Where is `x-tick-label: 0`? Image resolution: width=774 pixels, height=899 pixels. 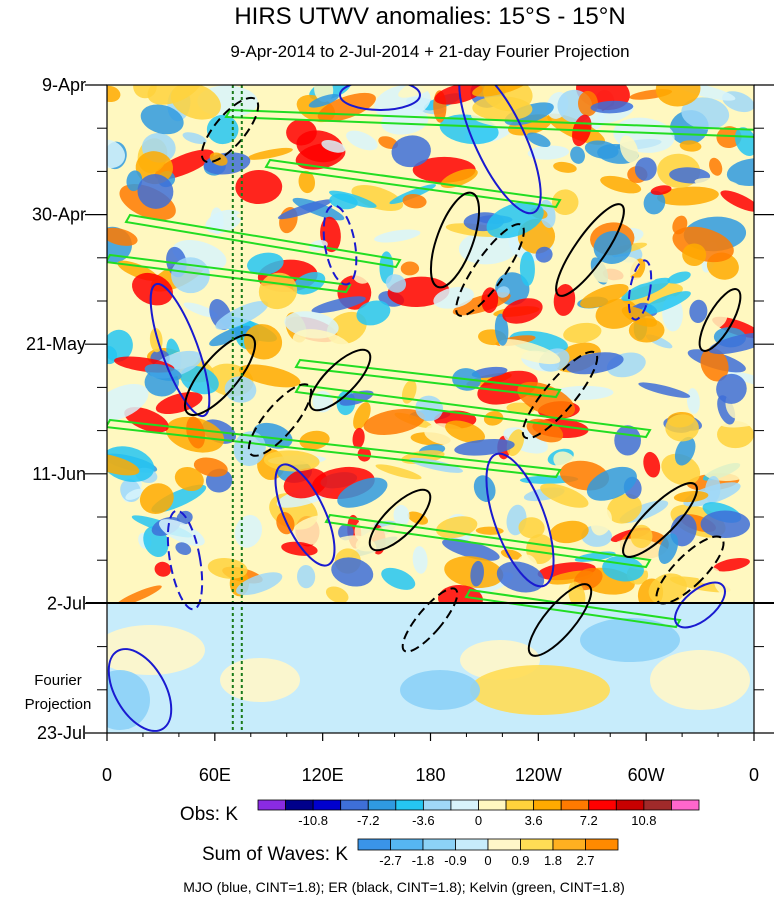
x-tick-label: 0 is located at coordinates (107, 775).